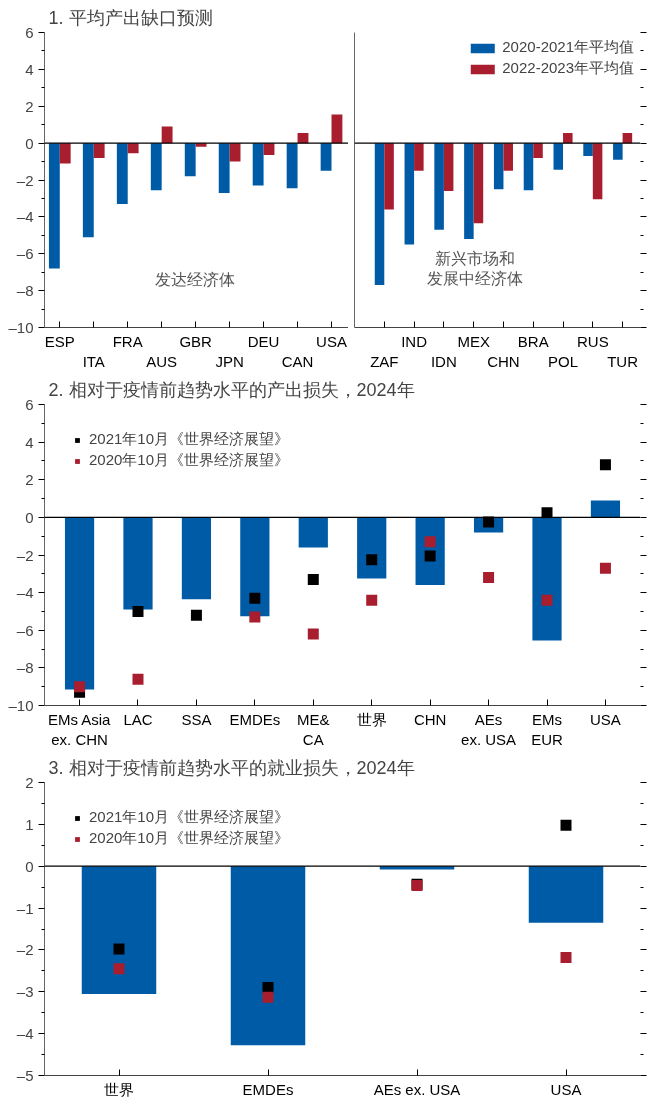 This screenshot has width=658, height=1111. What do you see at coordinates (384, 361) in the screenshot?
I see `x-tick-label: ZAF` at bounding box center [384, 361].